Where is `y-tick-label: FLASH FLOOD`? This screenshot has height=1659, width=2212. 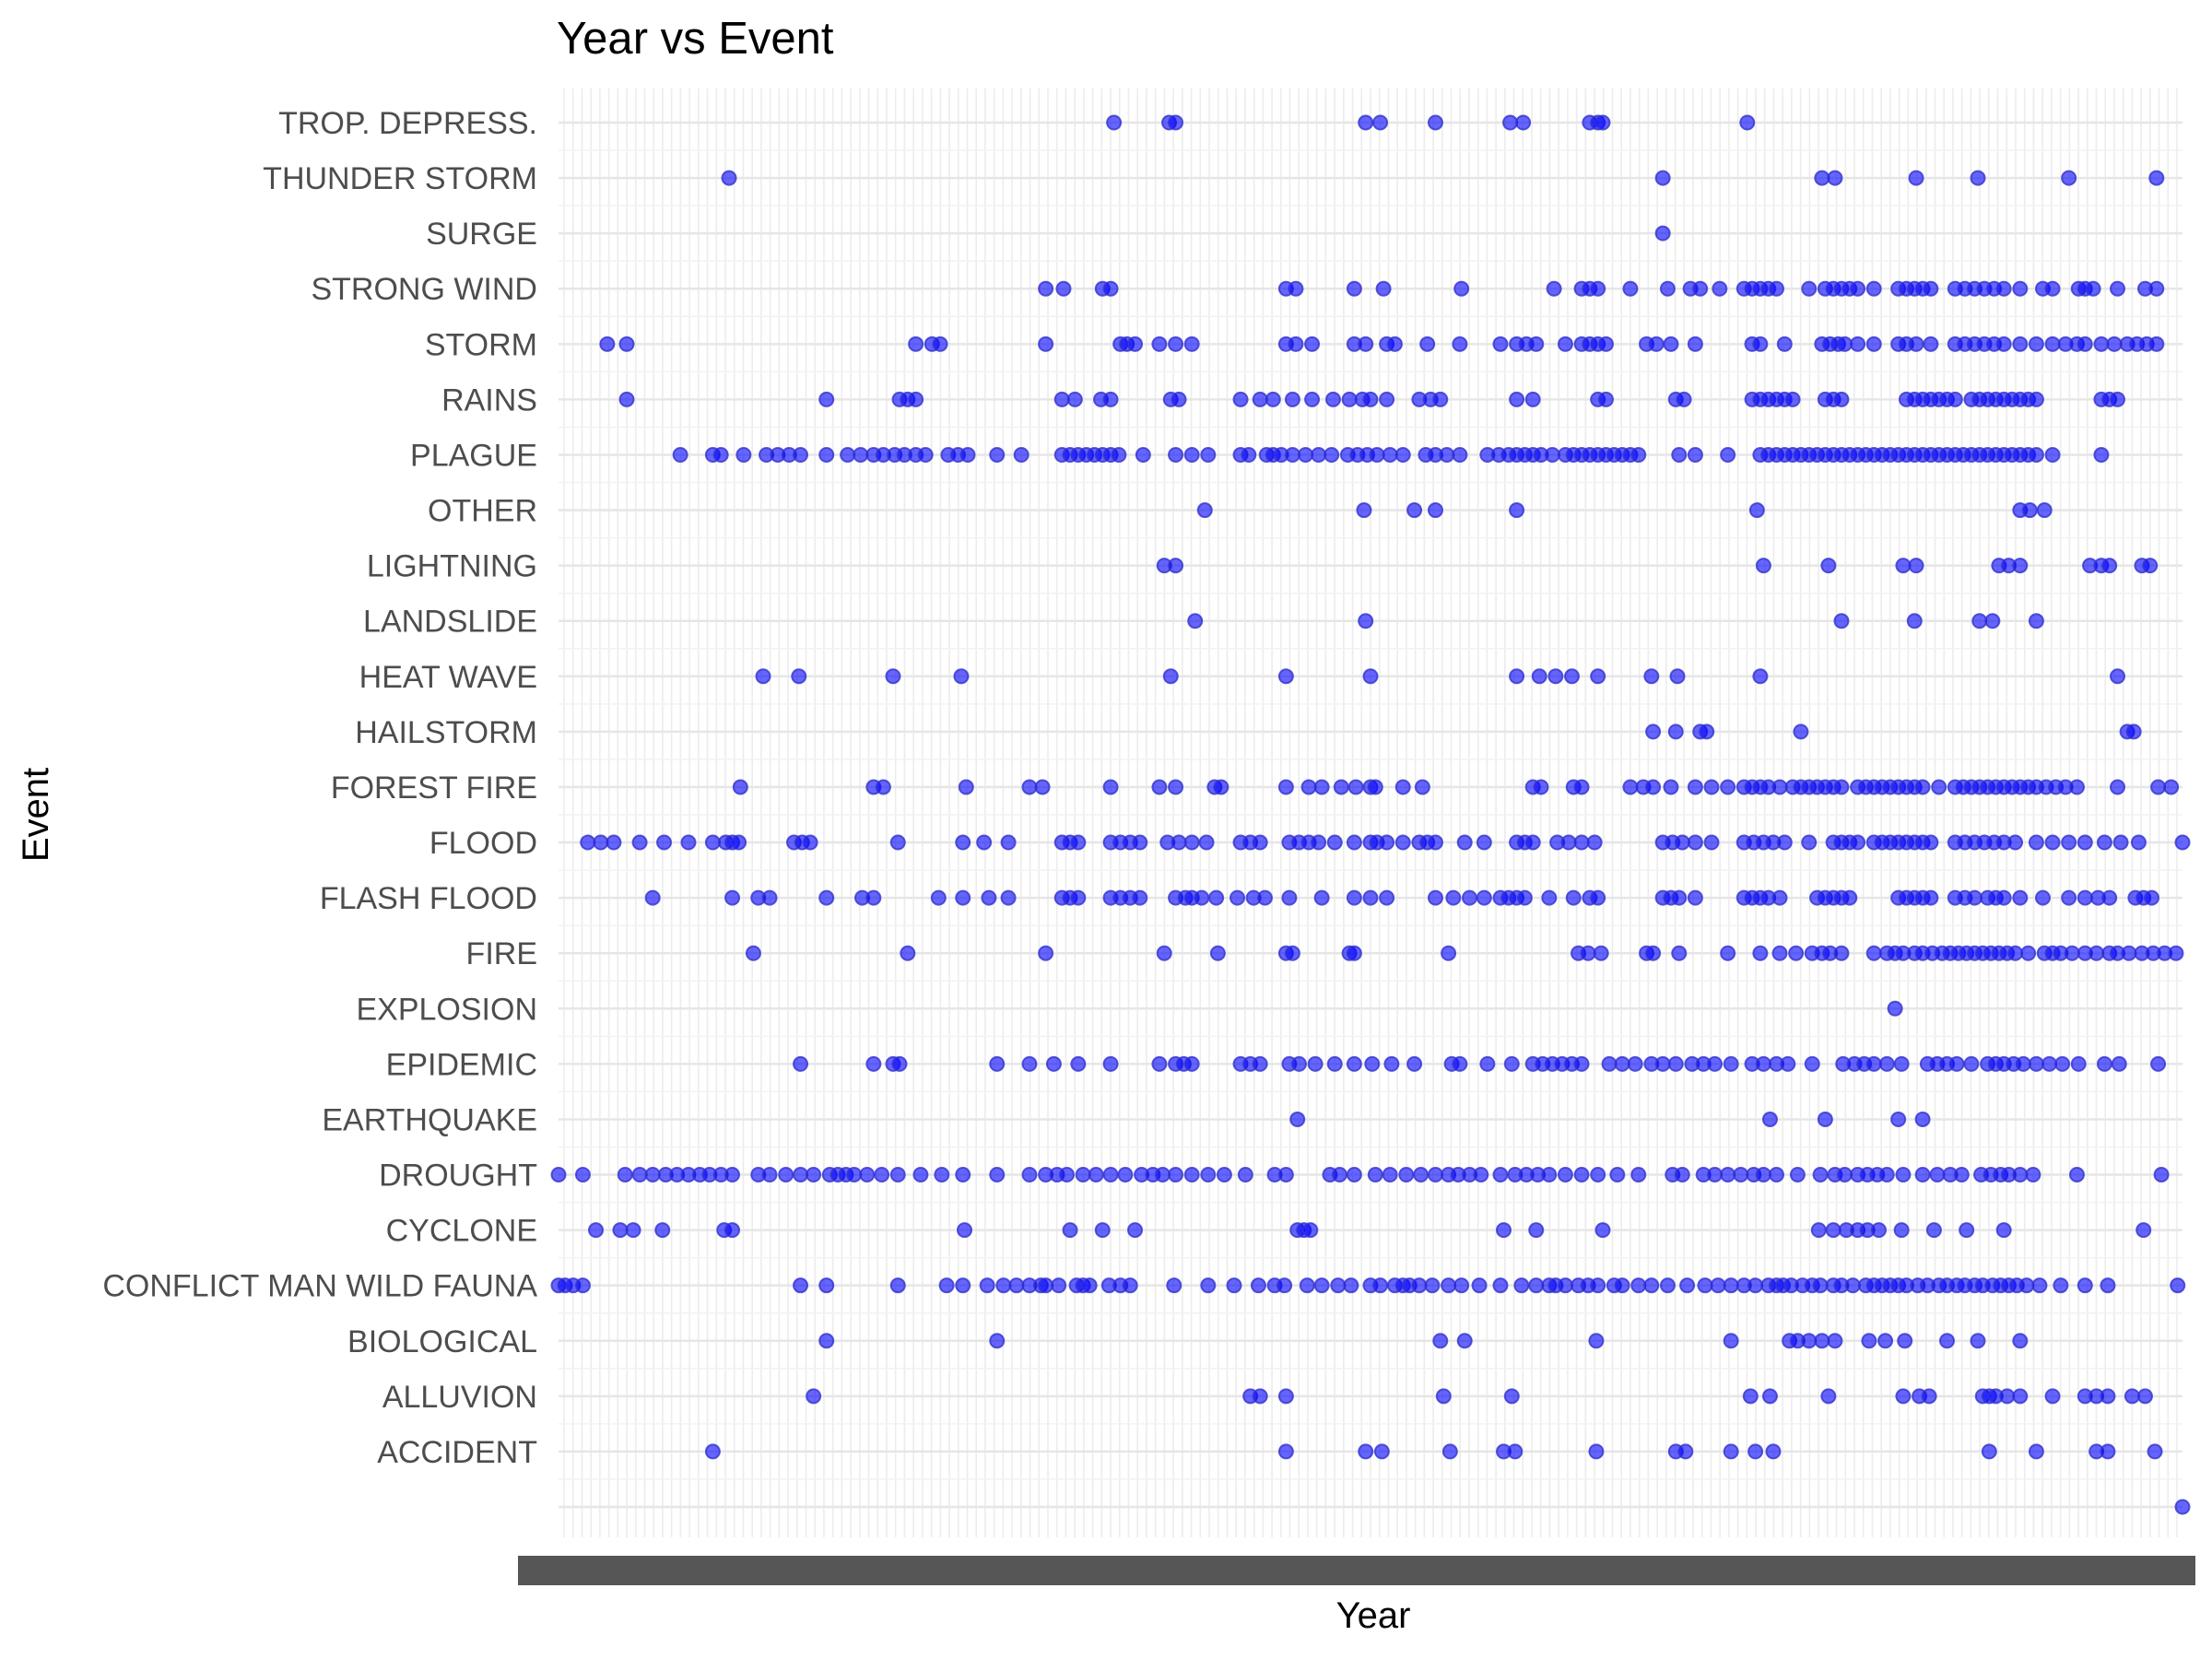 y-tick-label: FLASH FLOOD is located at coordinates (428, 898).